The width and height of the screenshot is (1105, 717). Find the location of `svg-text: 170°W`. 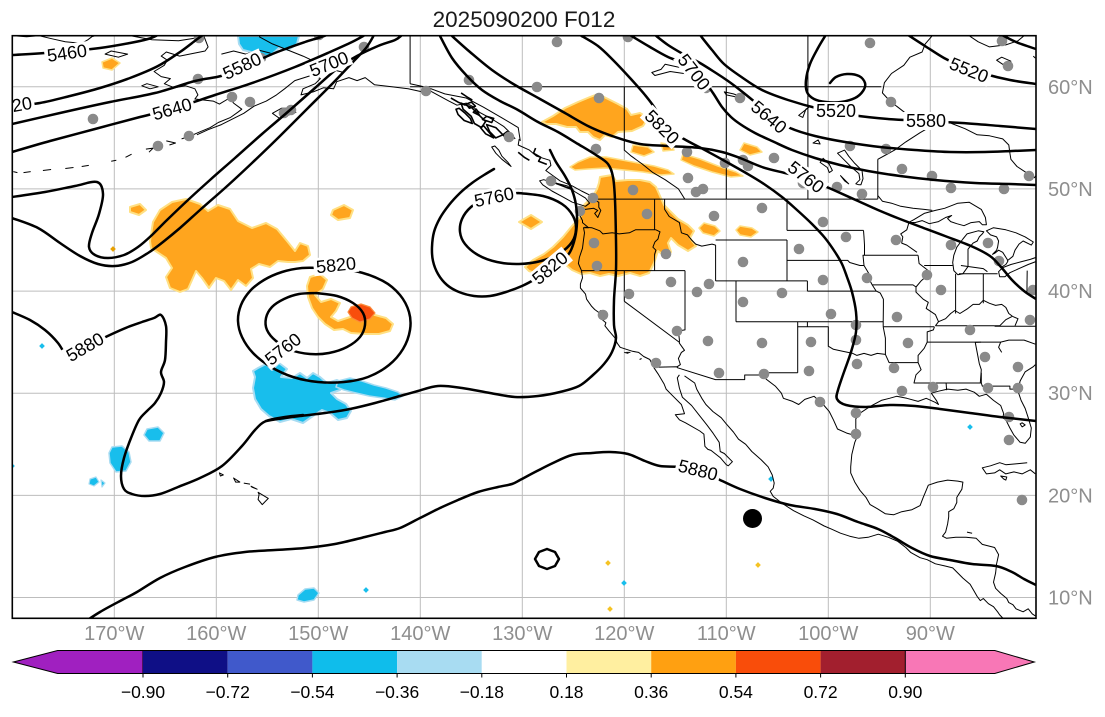

svg-text: 170°W is located at coordinates (114, 634).